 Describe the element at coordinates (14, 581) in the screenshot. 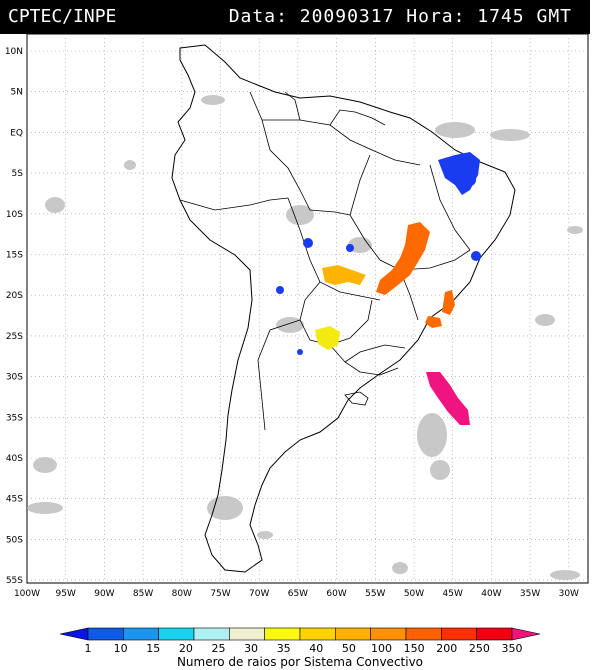

I see `lat-label: 55S` at that location.